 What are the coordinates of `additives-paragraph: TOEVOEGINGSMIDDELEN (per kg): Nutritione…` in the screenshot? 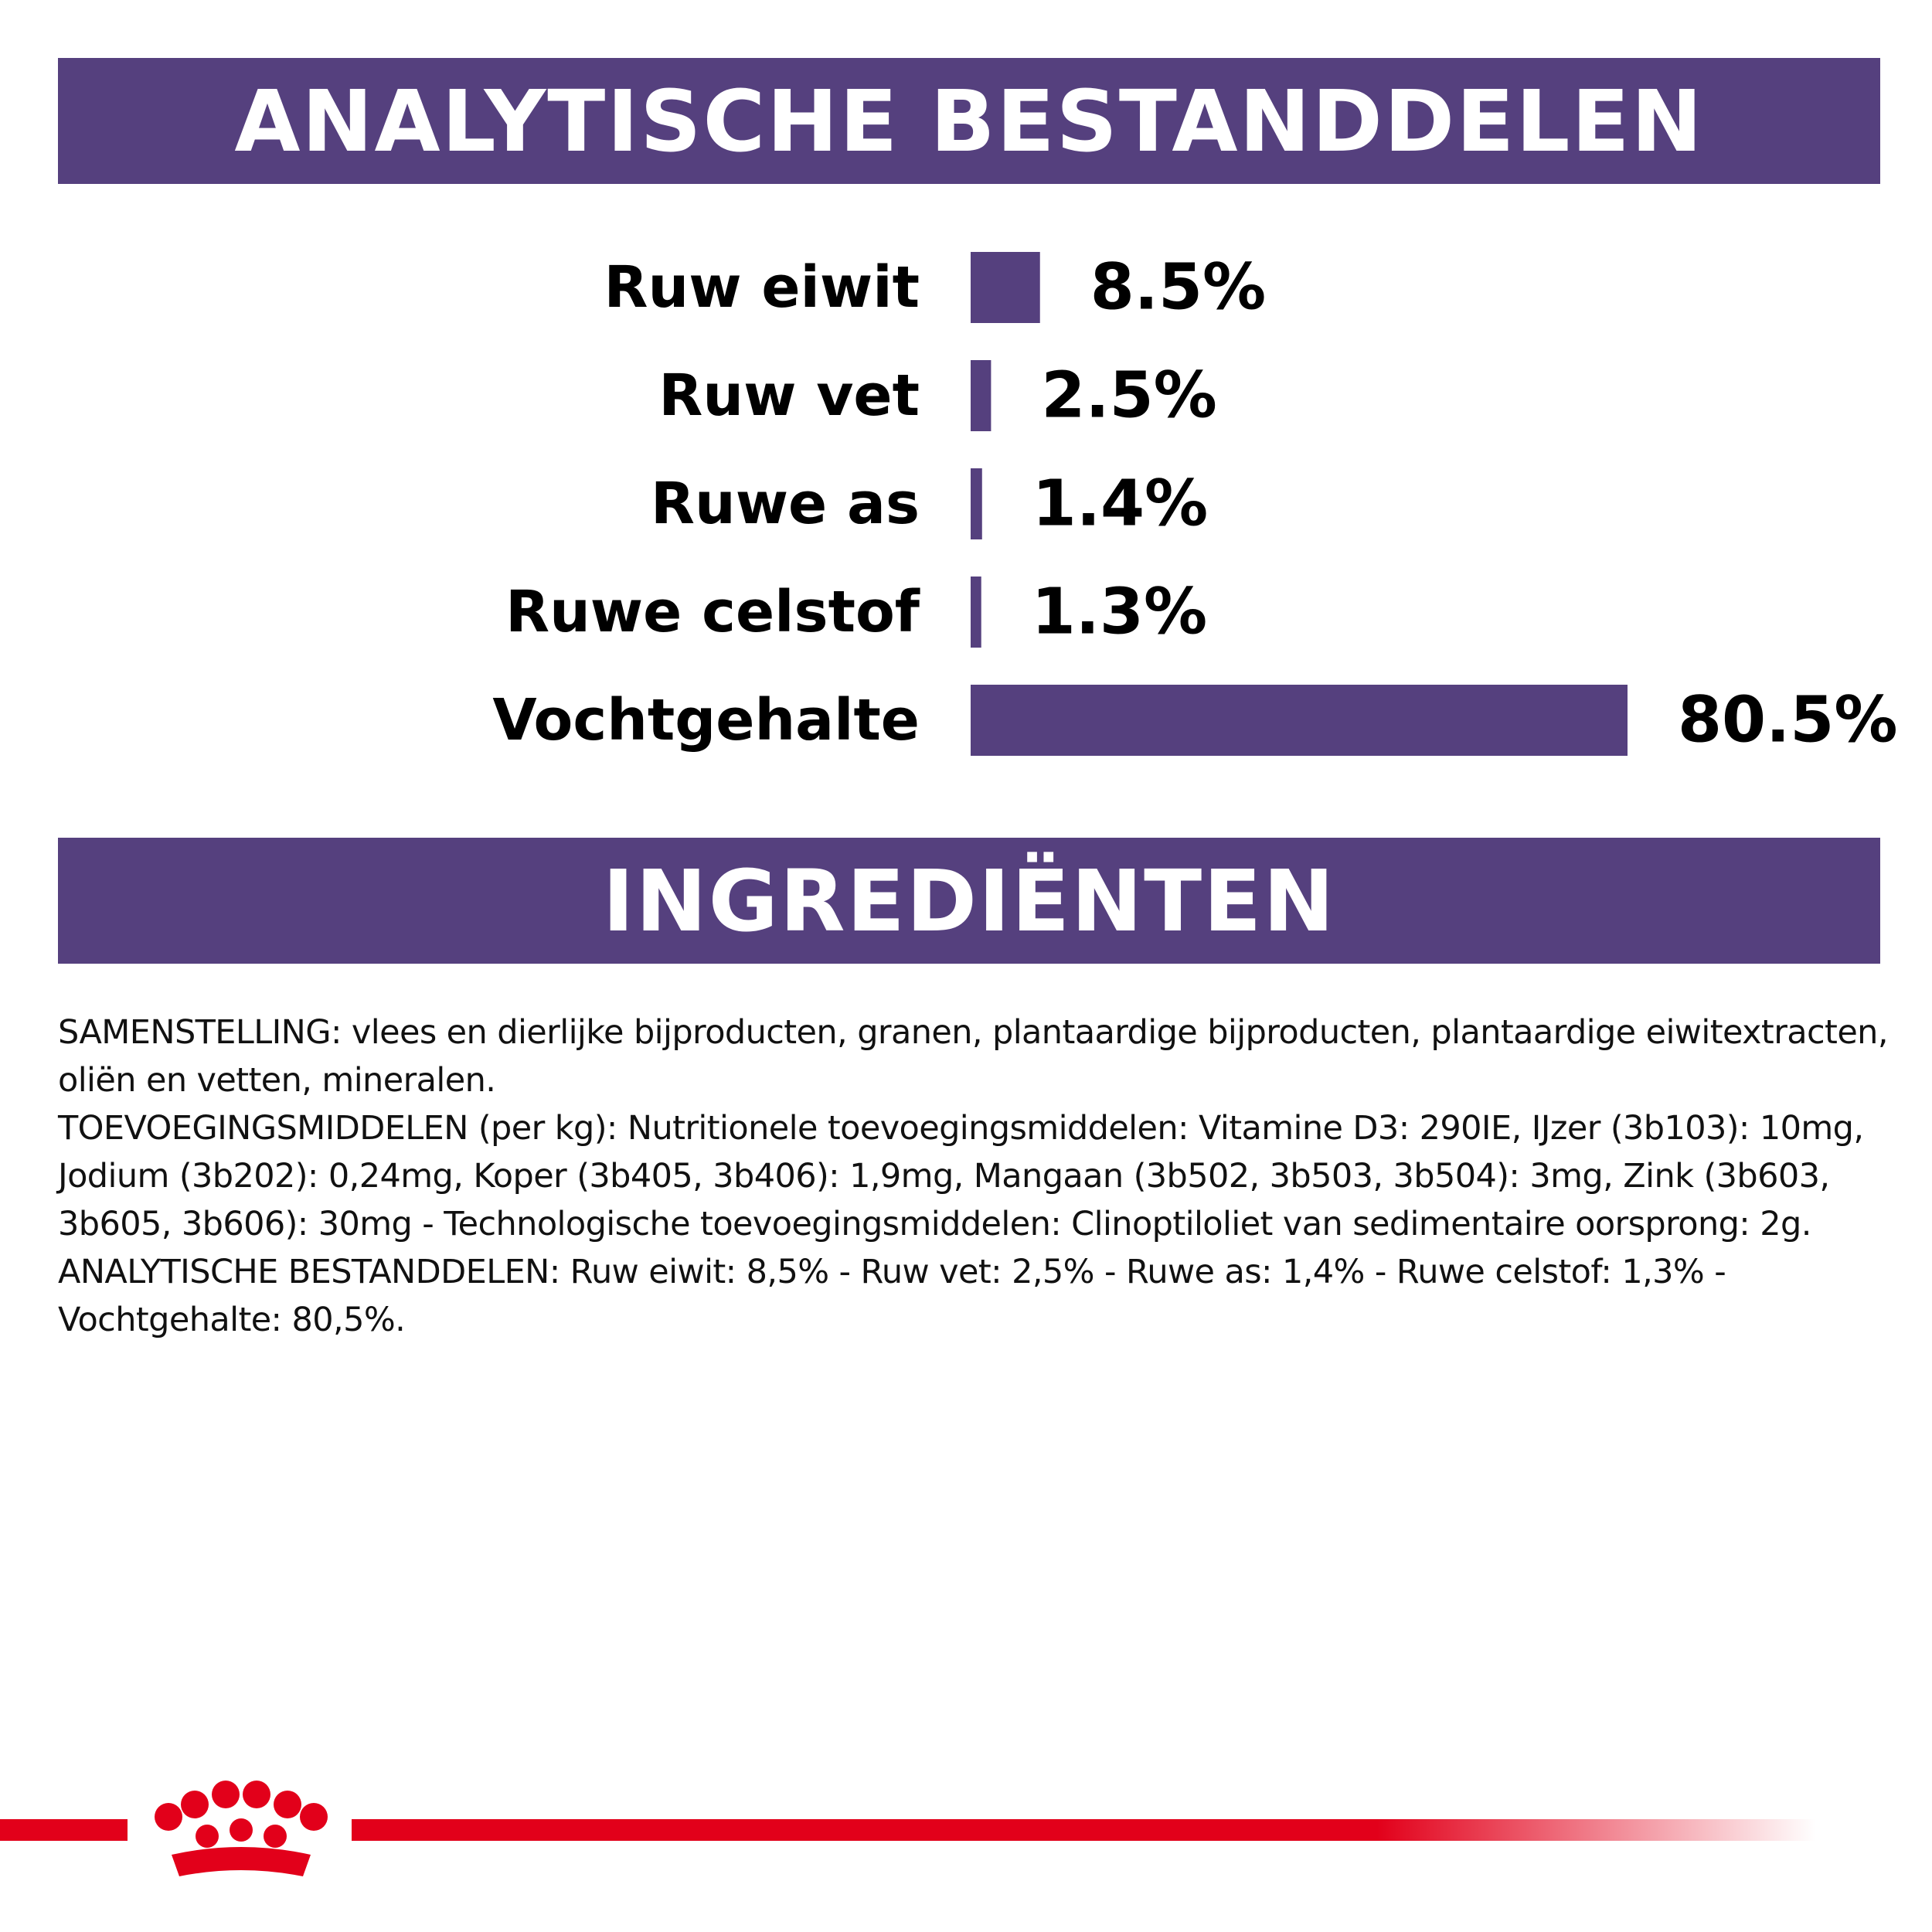 It's located at (961, 1176).